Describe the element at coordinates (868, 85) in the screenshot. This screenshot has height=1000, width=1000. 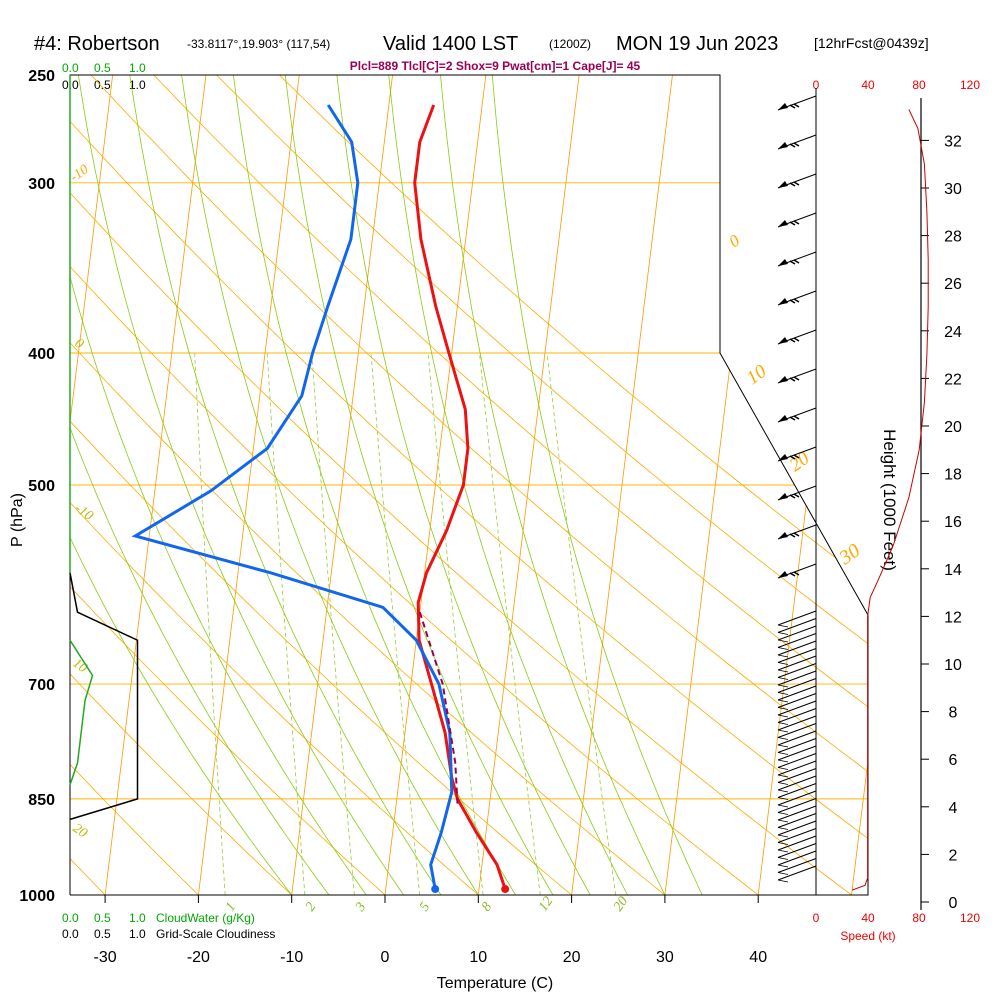
I see `speed-top-tick-1: 40` at that location.